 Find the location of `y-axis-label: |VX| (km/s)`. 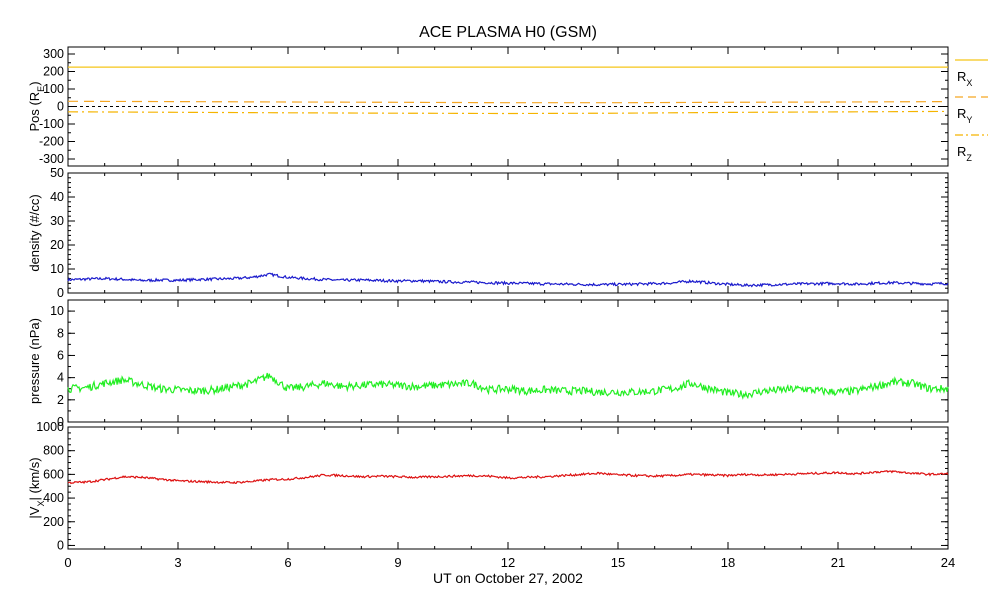

y-axis-label: |VX| (km/s) is located at coordinates (36, 487).